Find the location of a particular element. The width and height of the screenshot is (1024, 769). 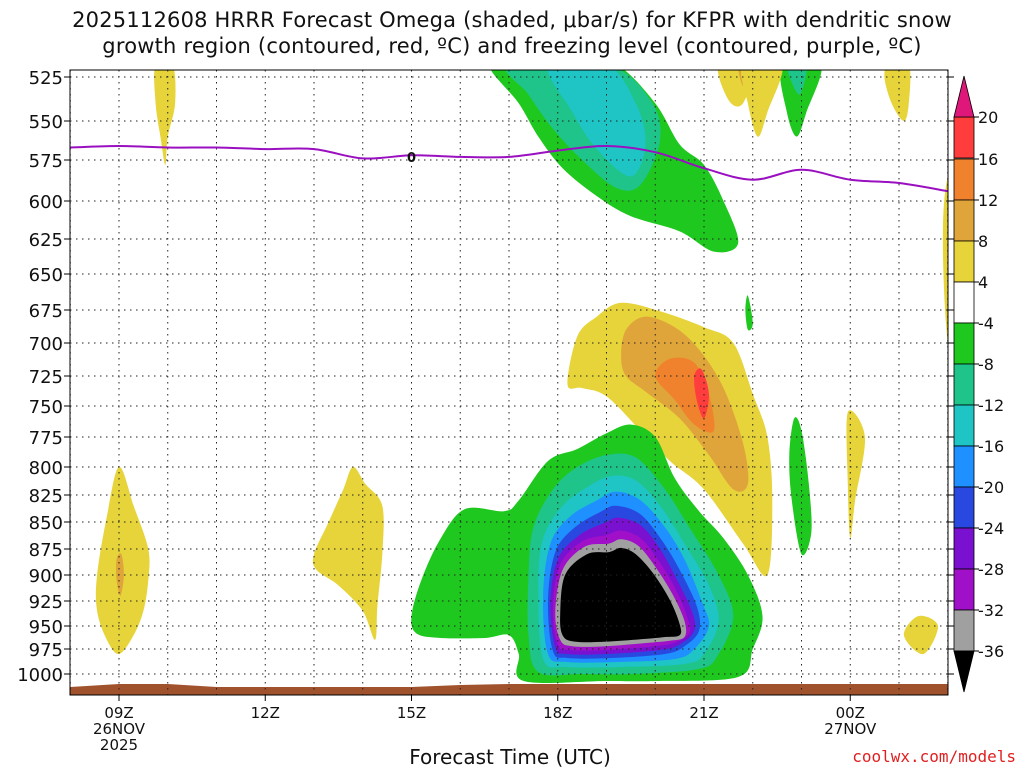

x-tick-label: 18Z is located at coordinates (557, 713).